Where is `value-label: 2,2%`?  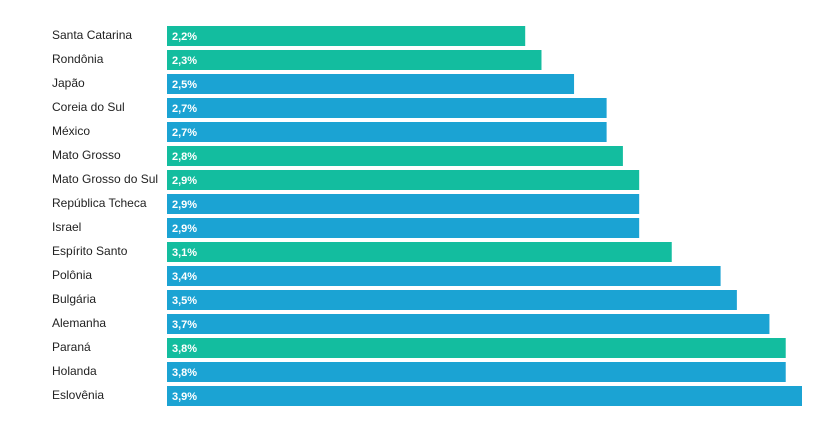 value-label: 2,2% is located at coordinates (184, 37).